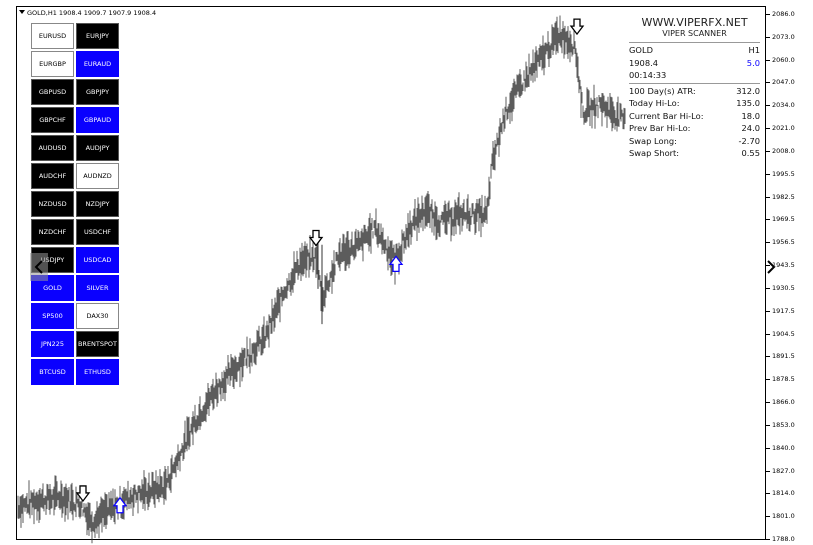  Describe the element at coordinates (97, 176) in the screenshot. I see `symbol-button-audnzd: AUDNZD` at that location.